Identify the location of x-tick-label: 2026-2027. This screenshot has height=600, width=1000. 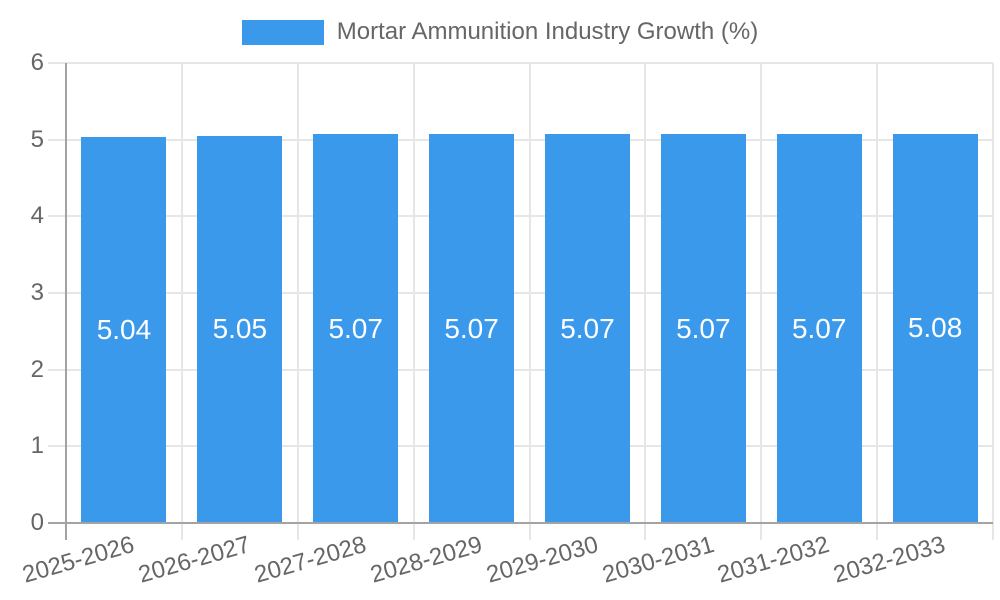
(194, 560).